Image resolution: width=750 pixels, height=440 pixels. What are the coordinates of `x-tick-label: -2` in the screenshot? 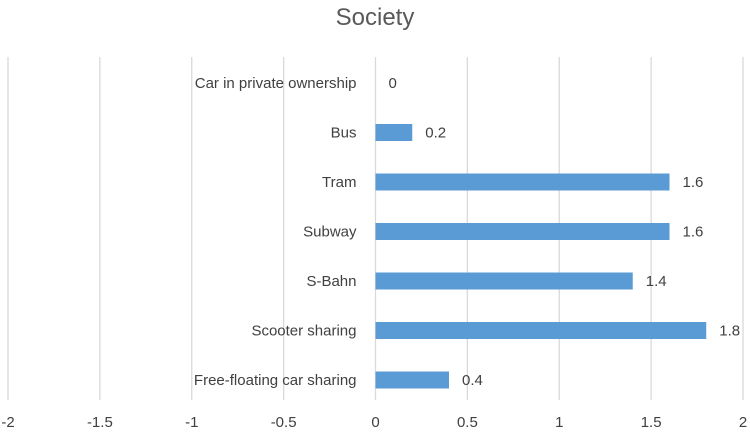 It's located at (7, 422).